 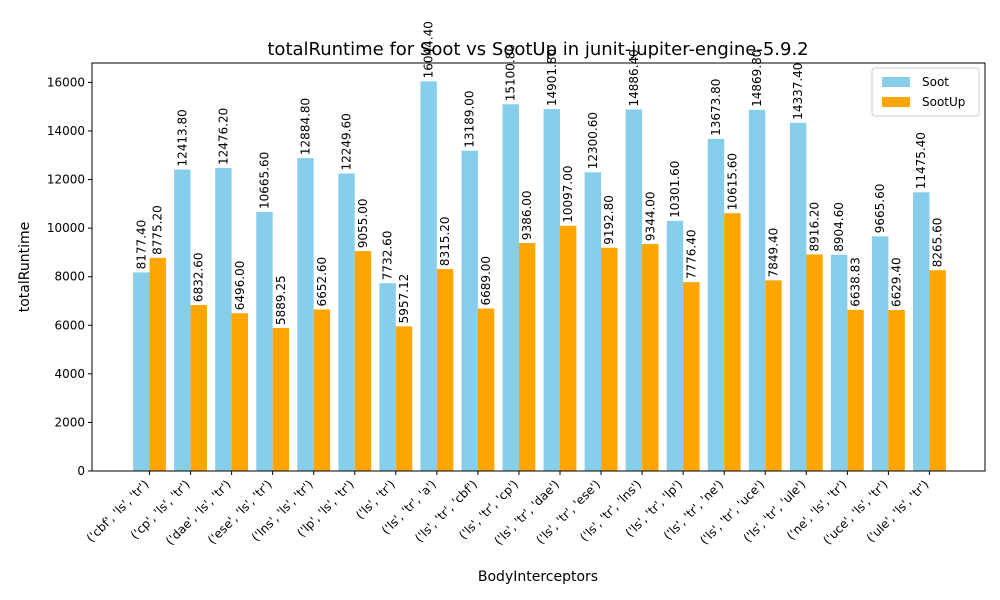 What do you see at coordinates (429, 49) in the screenshot?
I see `bar-value-label: 16044.40` at bounding box center [429, 49].